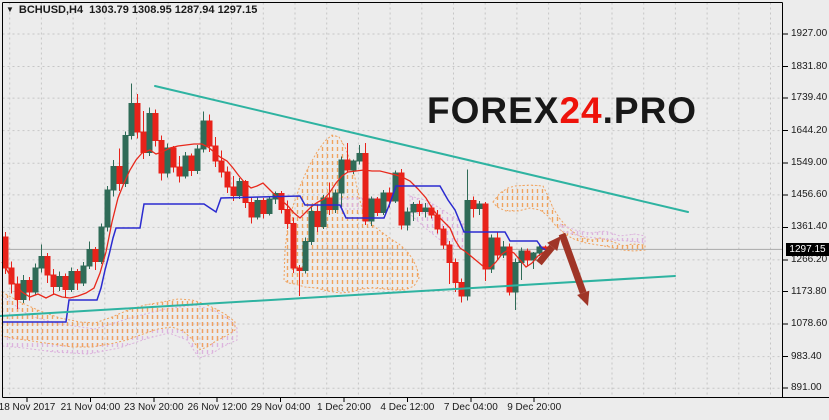 This screenshot has width=829, height=420. I want to click on time-tick-label: 1 Dec 20:00, so click(344, 407).